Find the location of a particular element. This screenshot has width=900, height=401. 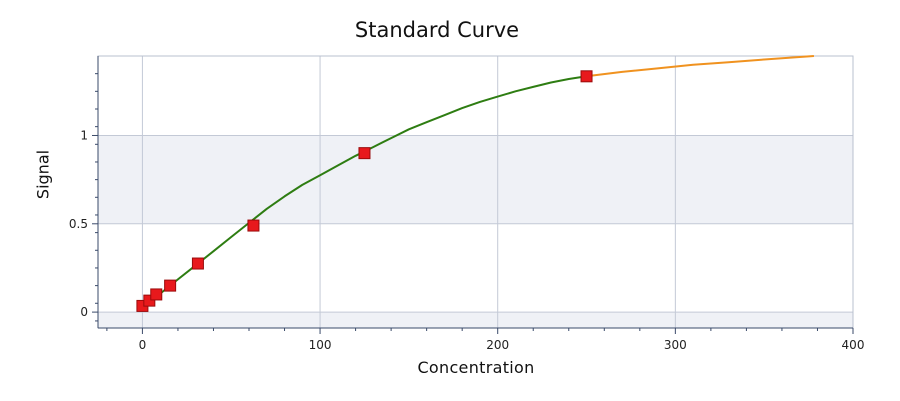

y-tick-label: 0 is located at coordinates (84, 312).